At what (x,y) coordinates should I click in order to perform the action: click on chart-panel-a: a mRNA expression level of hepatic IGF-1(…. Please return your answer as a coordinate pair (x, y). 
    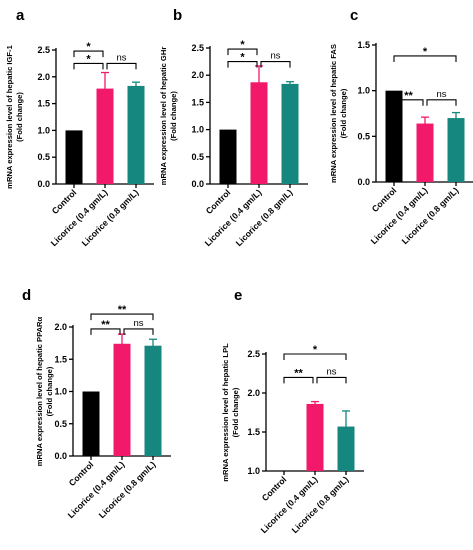
    Looking at the image, I should click on (79, 127).